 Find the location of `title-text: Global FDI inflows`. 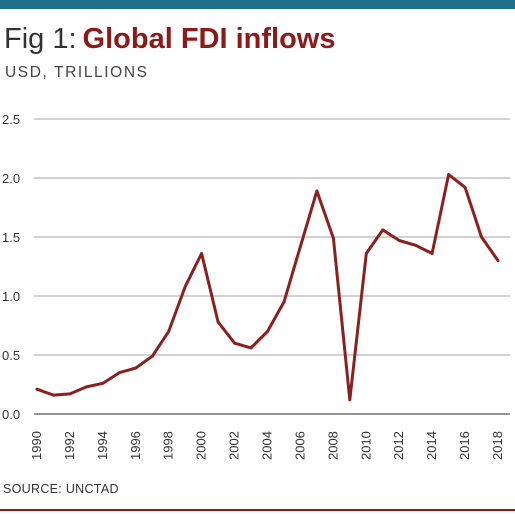

title-text: Global FDI inflows is located at coordinates (209, 39).